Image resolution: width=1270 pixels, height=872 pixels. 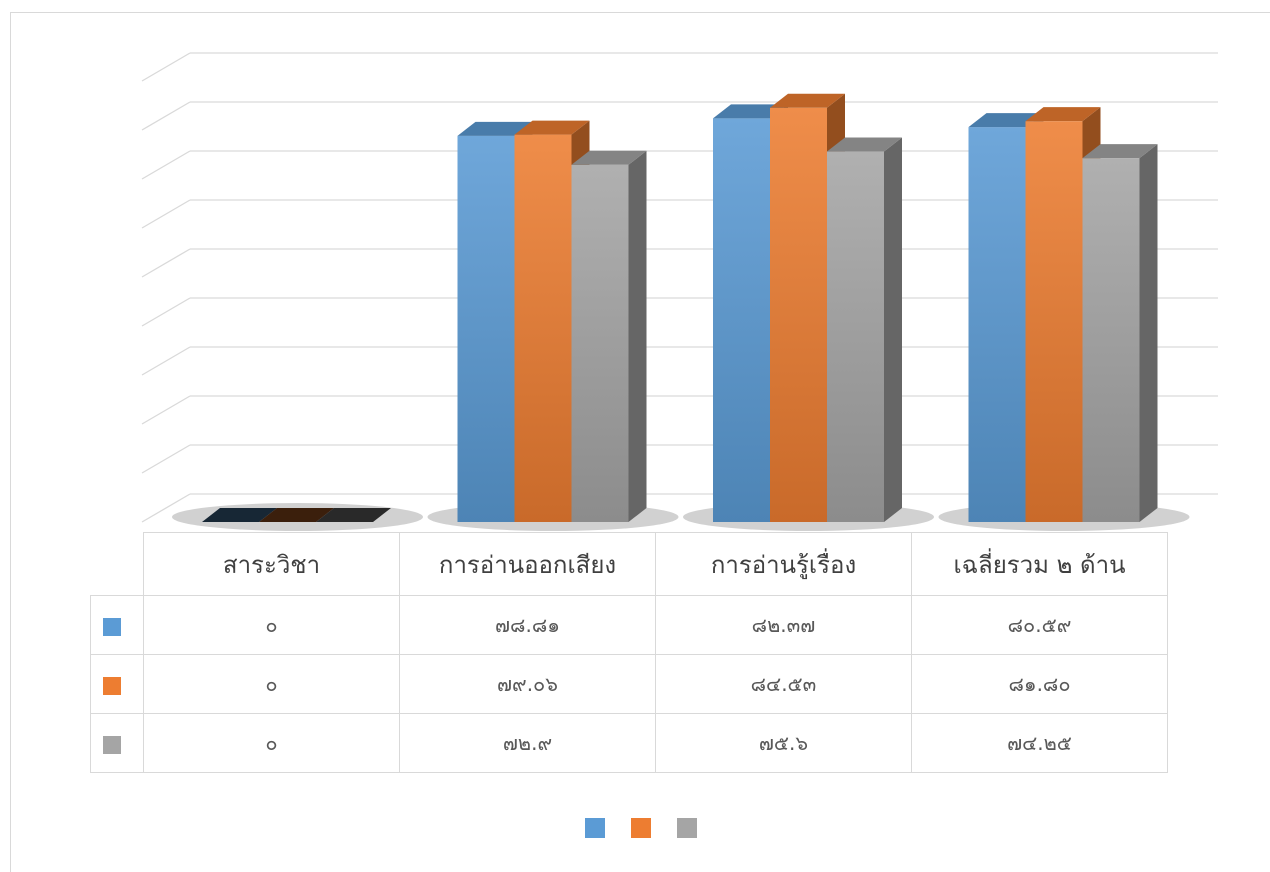 What do you see at coordinates (527, 564) in the screenshot?
I see `category-label: การอ่านออกเสียง` at bounding box center [527, 564].